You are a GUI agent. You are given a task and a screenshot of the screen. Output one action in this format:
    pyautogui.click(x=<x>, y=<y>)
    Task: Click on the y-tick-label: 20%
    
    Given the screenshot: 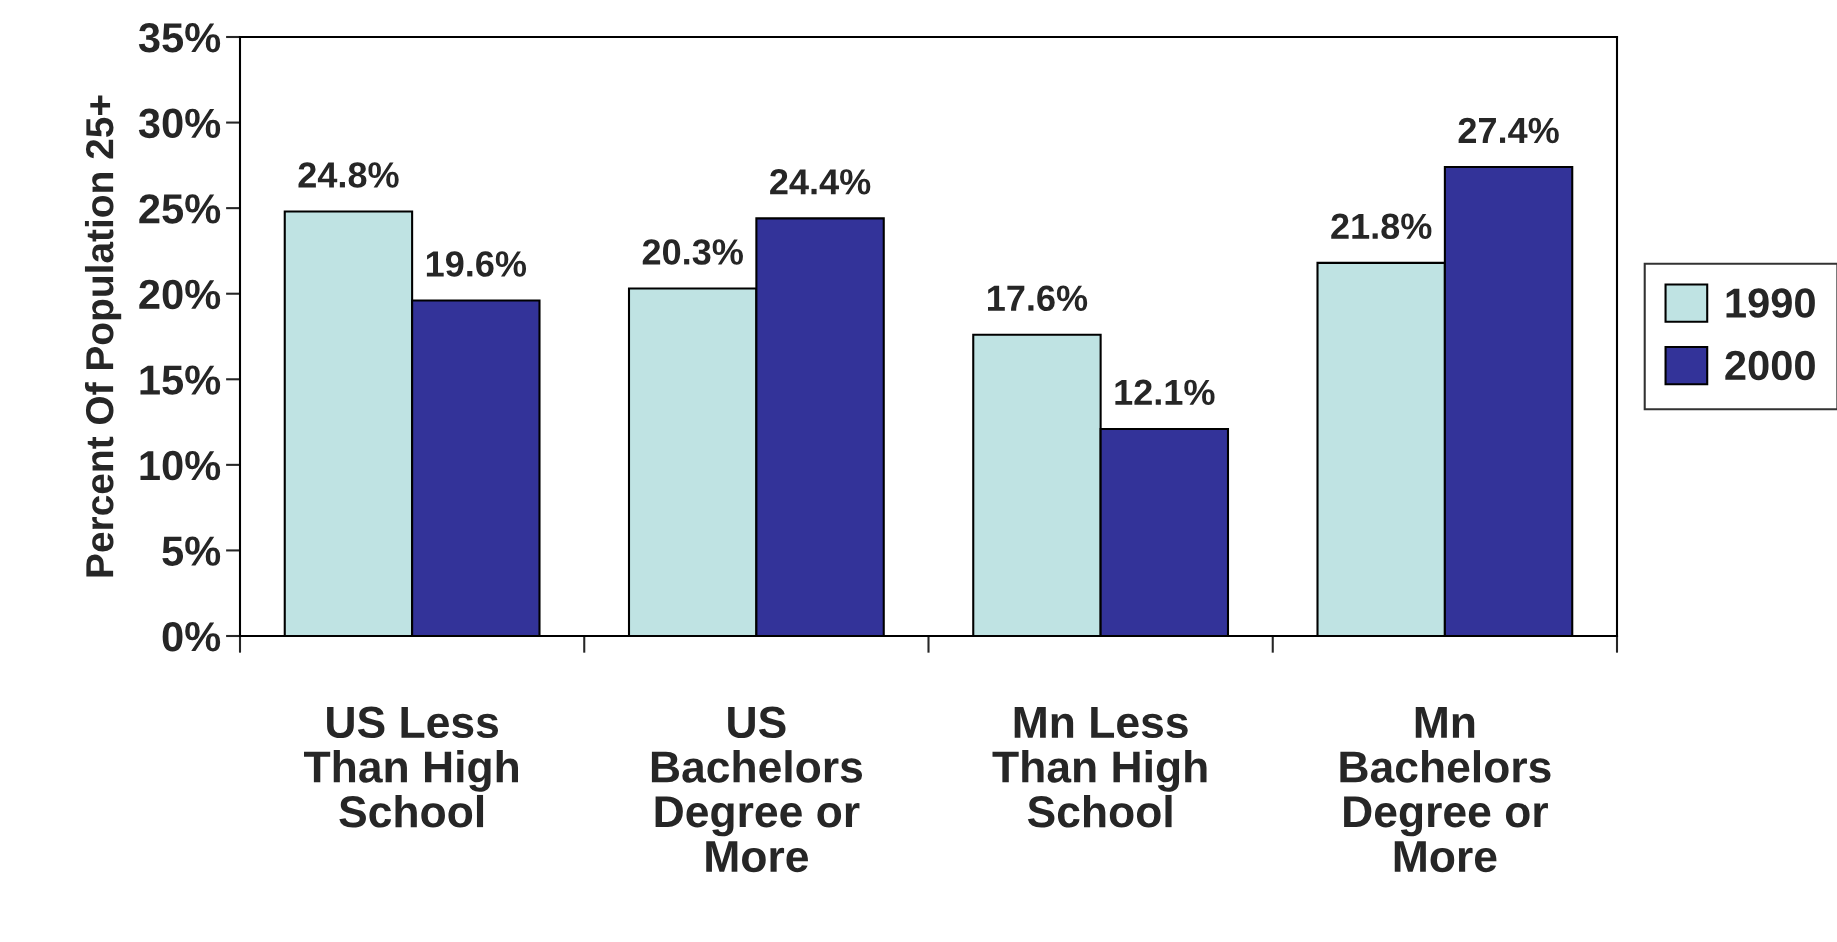 What is the action you would take?
    pyautogui.click(x=180, y=294)
    